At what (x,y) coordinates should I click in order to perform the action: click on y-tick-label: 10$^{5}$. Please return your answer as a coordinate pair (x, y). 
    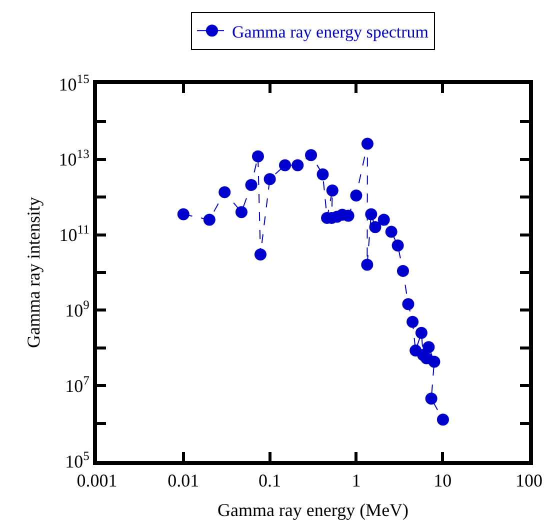
    Looking at the image, I should click on (77, 460).